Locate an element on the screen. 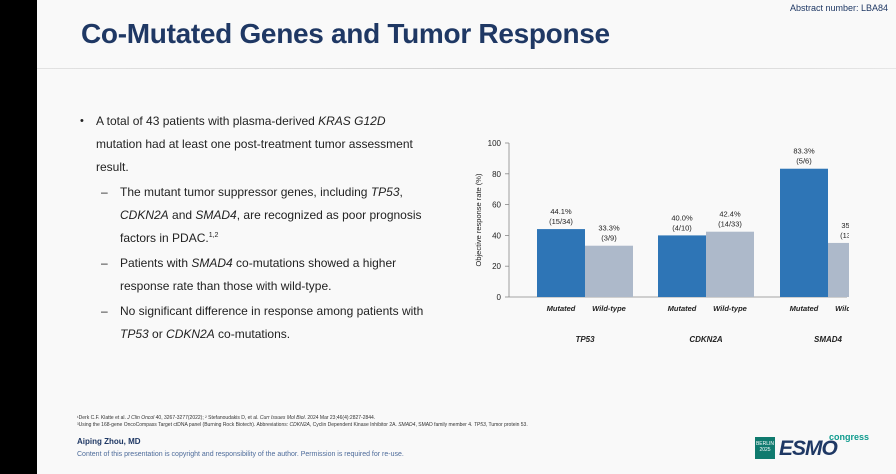 The width and height of the screenshot is (896, 474). x-group-label-cdkn2a: CDKN2A is located at coordinates (706, 339).